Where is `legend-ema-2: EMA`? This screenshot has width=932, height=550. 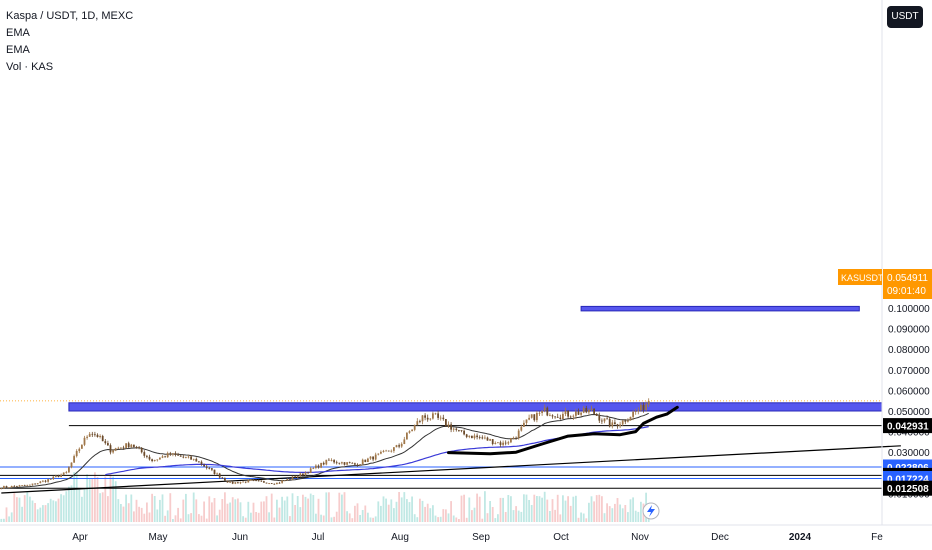
legend-ema-2: EMA is located at coordinates (18, 50).